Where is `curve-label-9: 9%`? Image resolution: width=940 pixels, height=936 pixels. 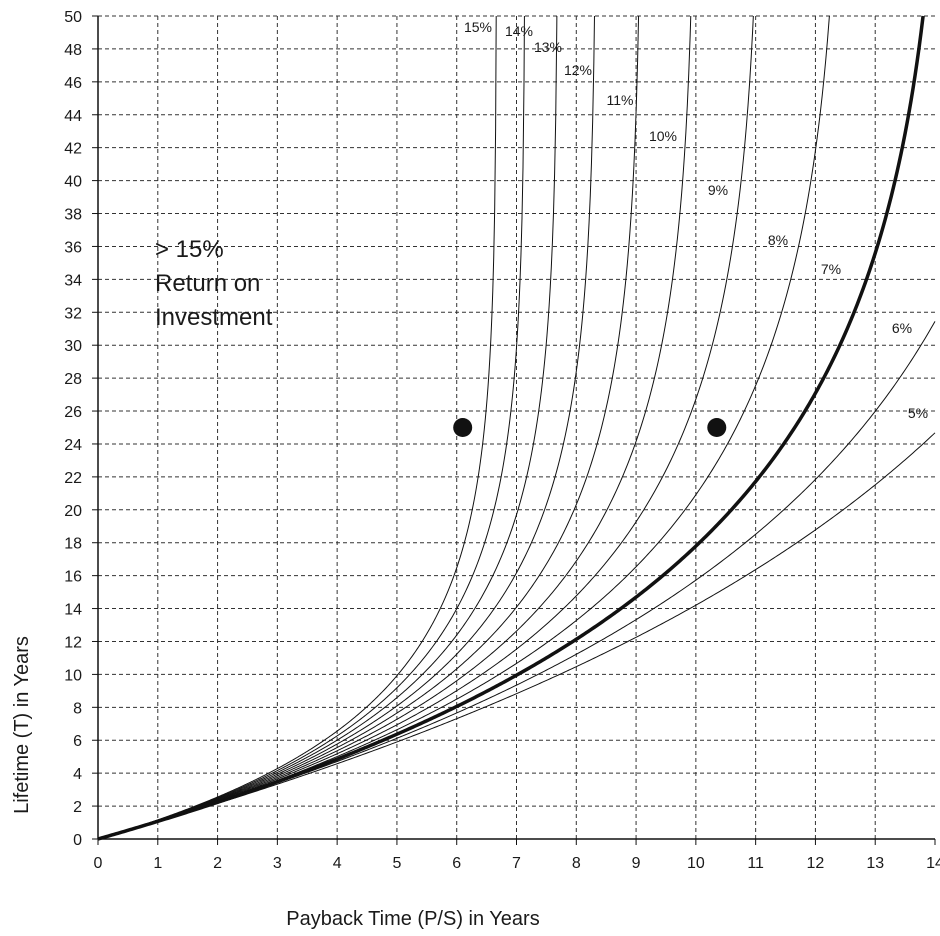 curve-label-9: 9% is located at coordinates (718, 190).